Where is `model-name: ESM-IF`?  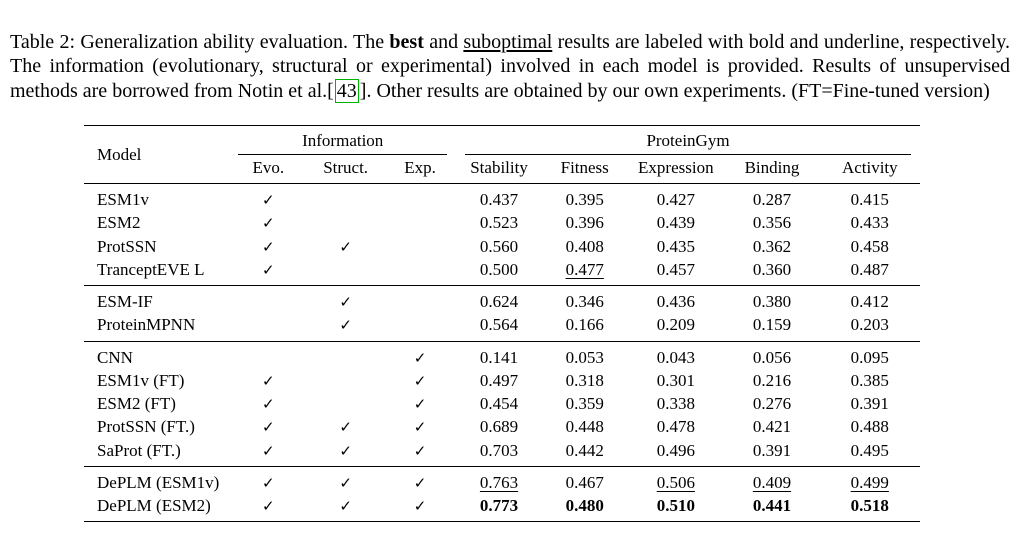 model-name: ESM-IF is located at coordinates (157, 299).